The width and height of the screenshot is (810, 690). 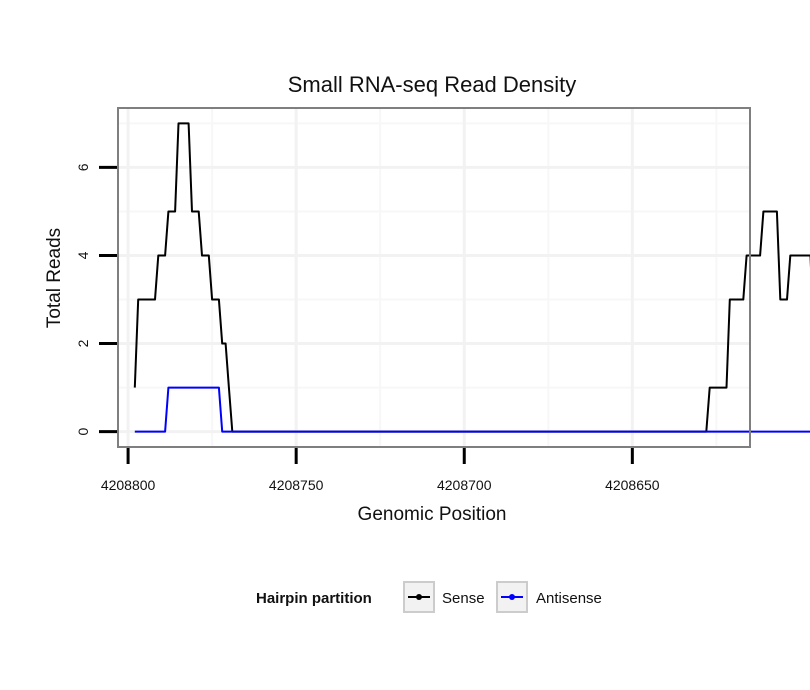 I want to click on y-tick-label: 4, so click(x=83, y=255).